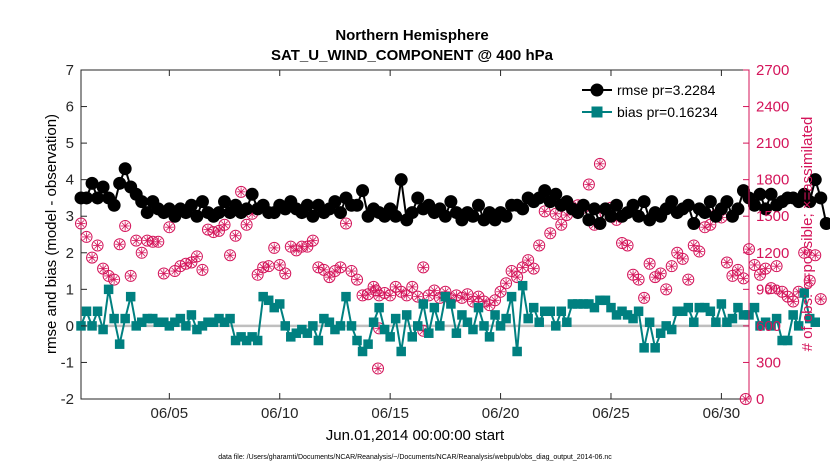 Image resolution: width=830 pixels, height=470 pixels. What do you see at coordinates (666, 90) in the screenshot?
I see `legend-rmse-label: rmse pr=3.2284` at bounding box center [666, 90].